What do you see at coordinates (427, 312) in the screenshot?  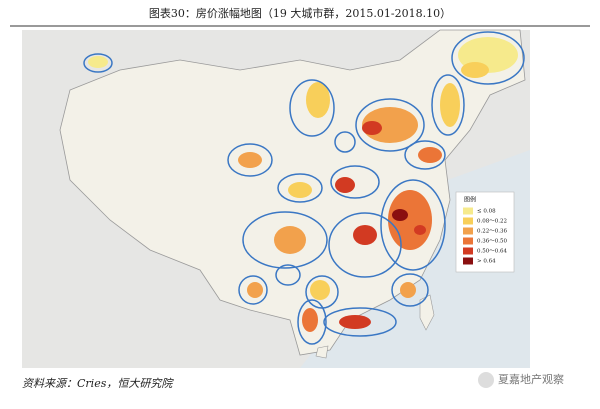 I see `taiwan` at bounding box center [427, 312].